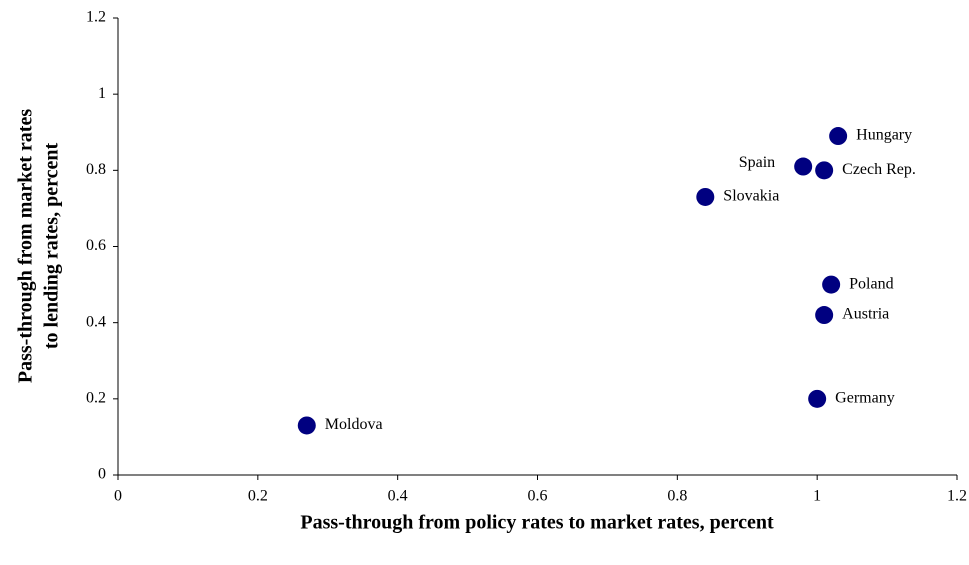 The image size is (969, 565). I want to click on y-tick-label: 0.4, so click(96, 321).